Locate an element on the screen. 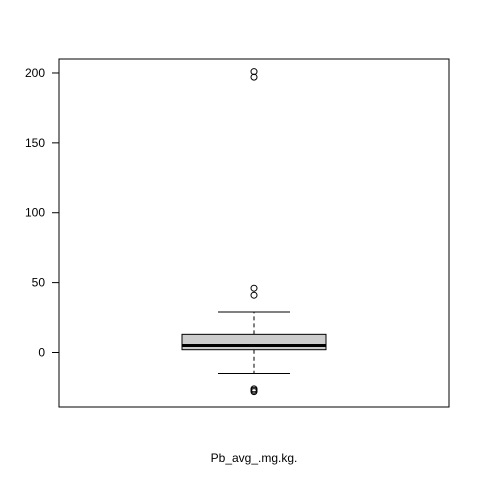  outlier-group is located at coordinates (254, 232).